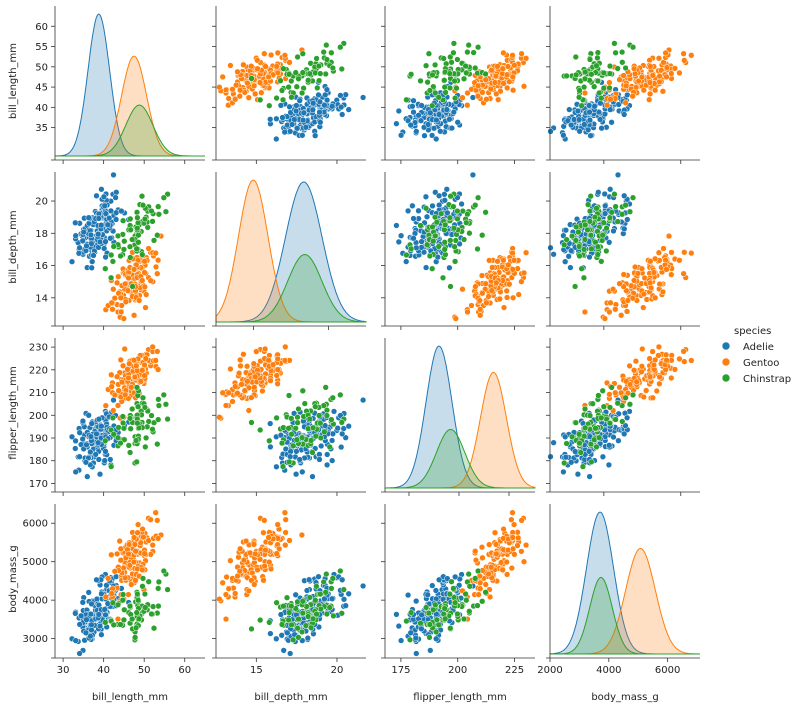  What do you see at coordinates (38, 439) in the screenshot?
I see `y-tick-label: 190` at bounding box center [38, 439].